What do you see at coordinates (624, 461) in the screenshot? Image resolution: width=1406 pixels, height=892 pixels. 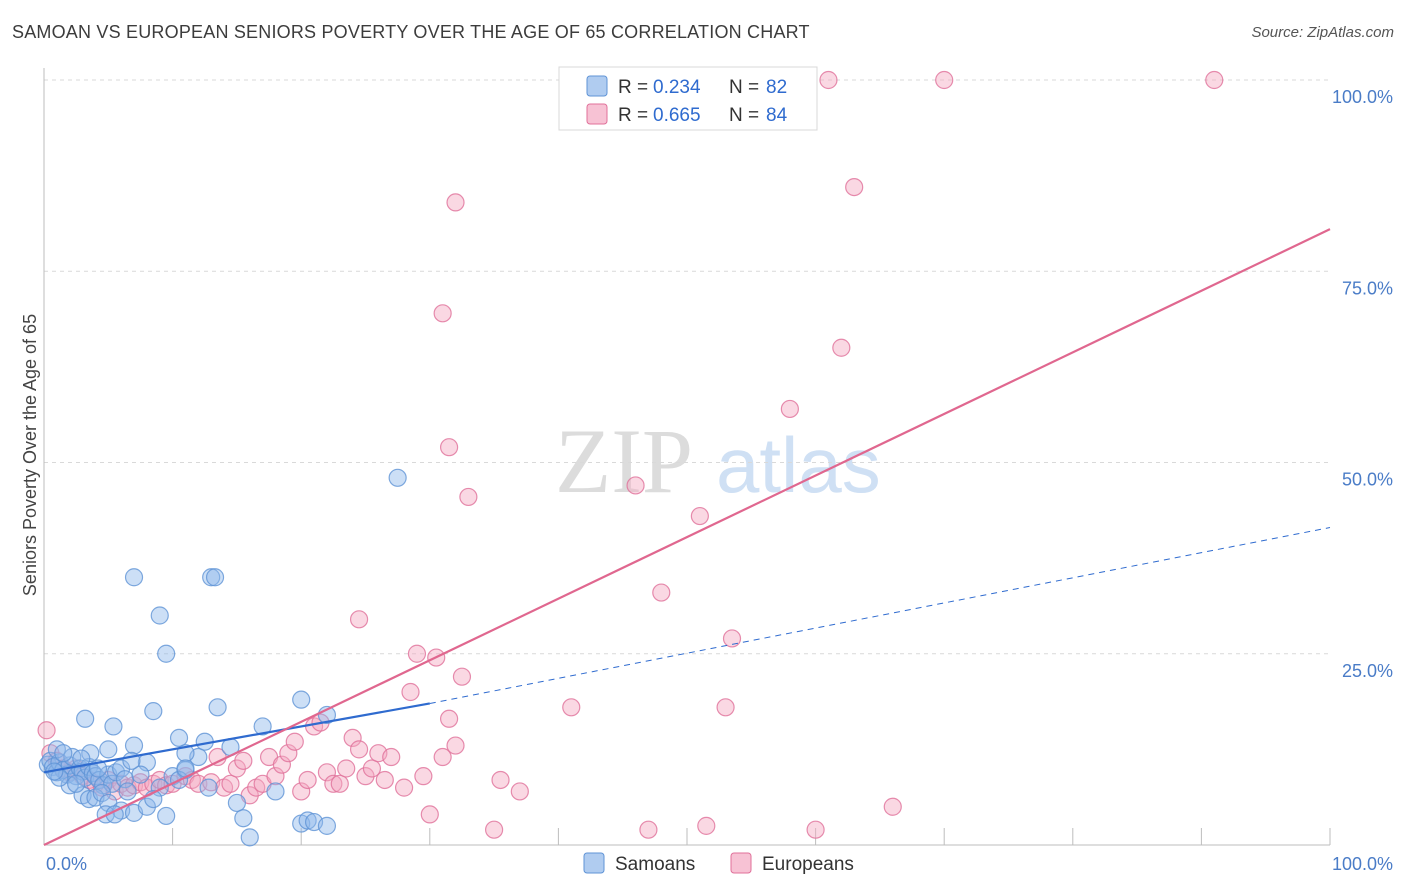 I see `watermark-zip: ZIP` at bounding box center [624, 461].